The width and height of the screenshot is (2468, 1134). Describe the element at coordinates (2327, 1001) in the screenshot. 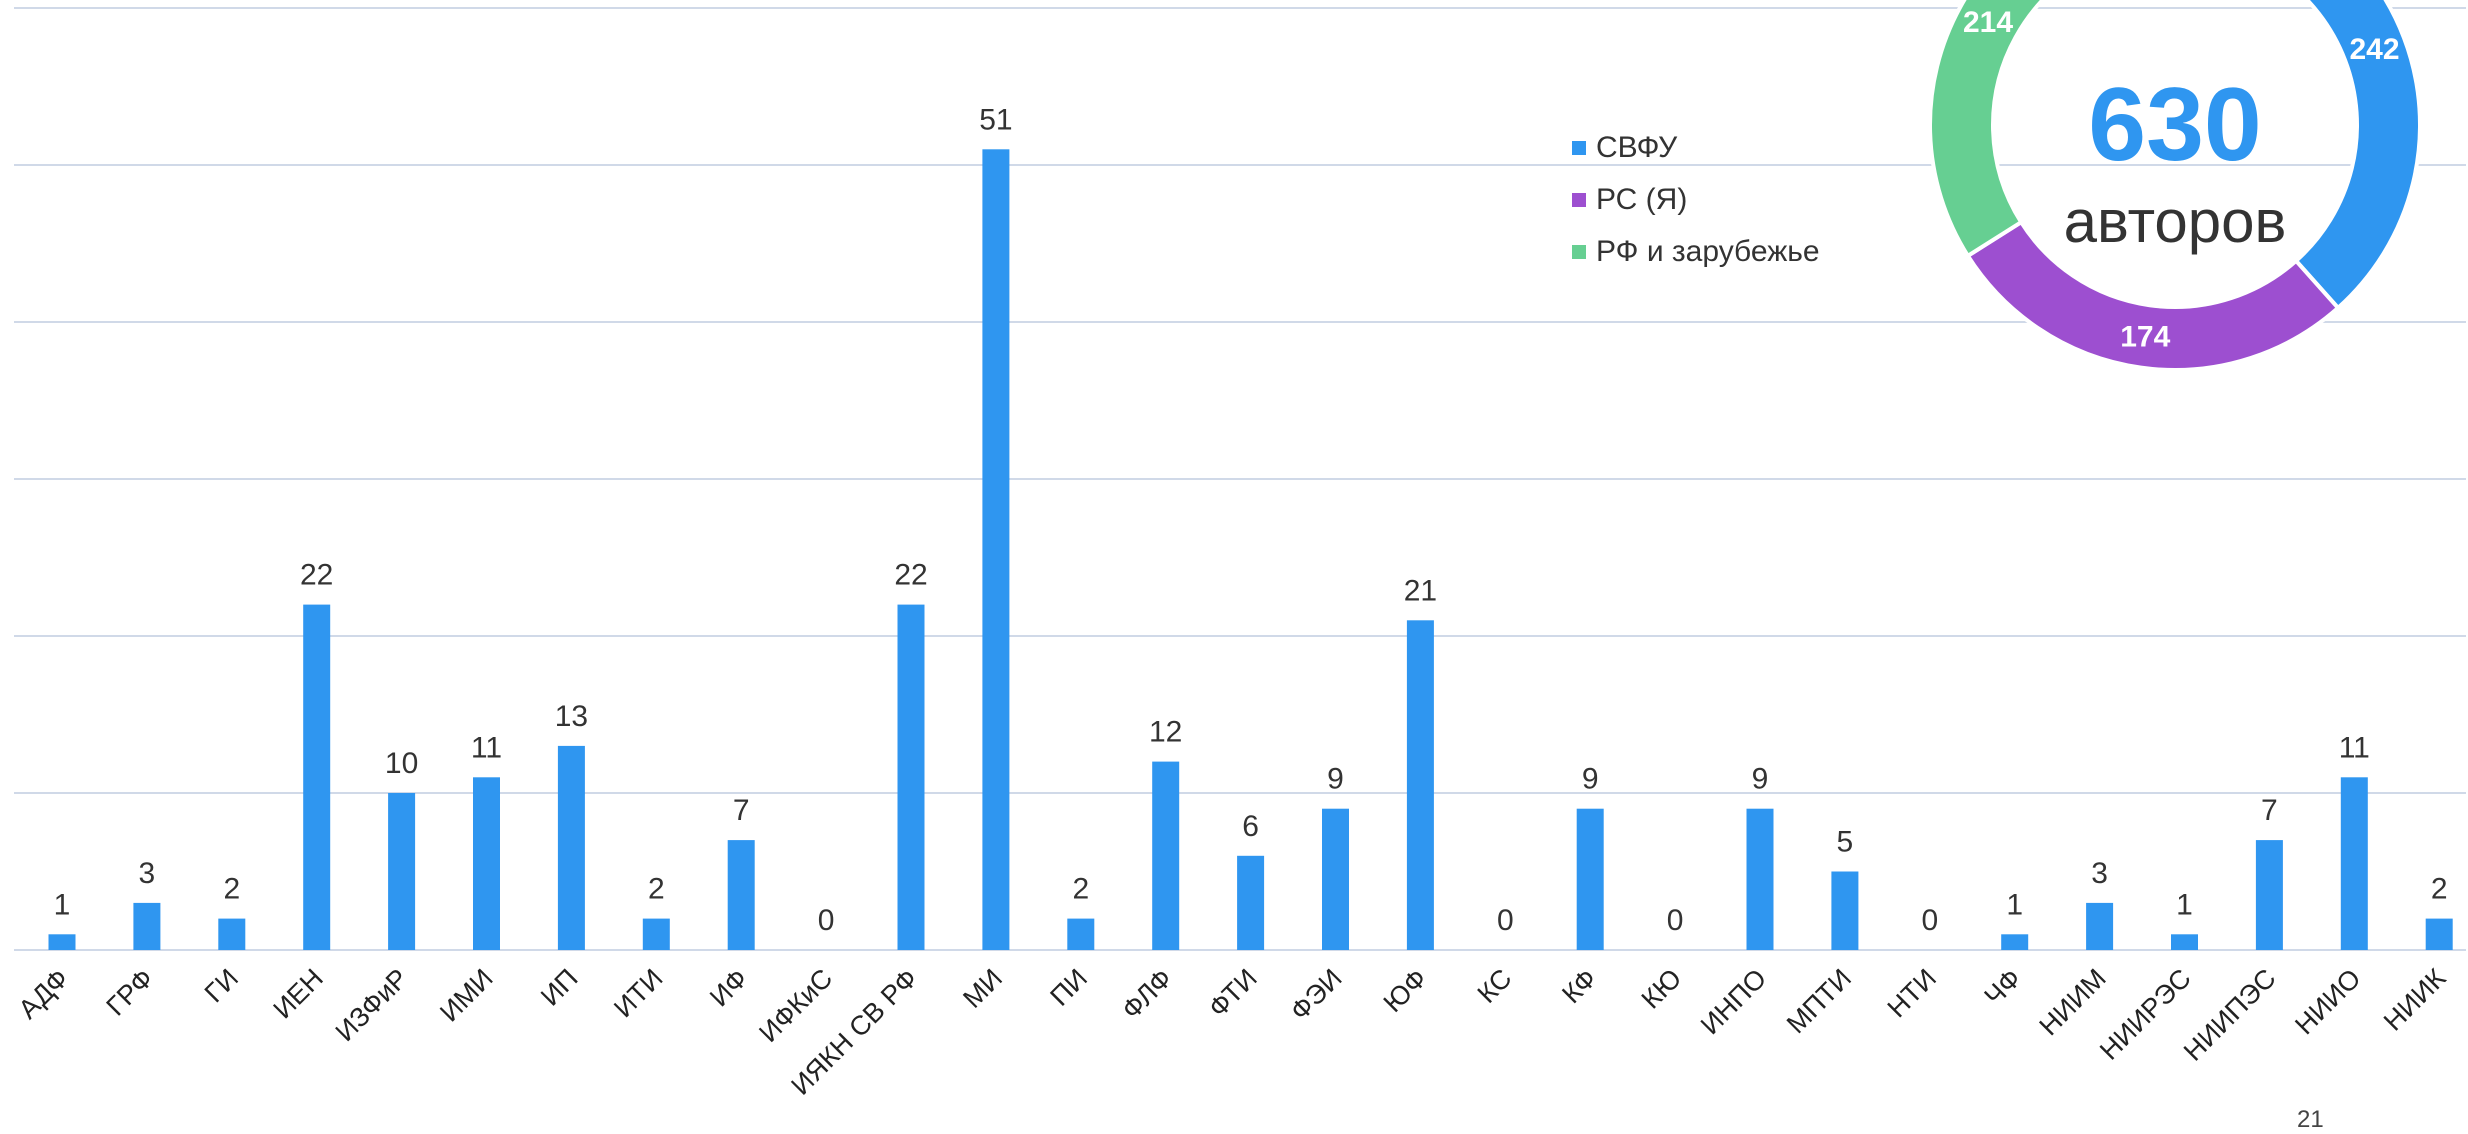

I see `x-tick-label: НИИО` at that location.